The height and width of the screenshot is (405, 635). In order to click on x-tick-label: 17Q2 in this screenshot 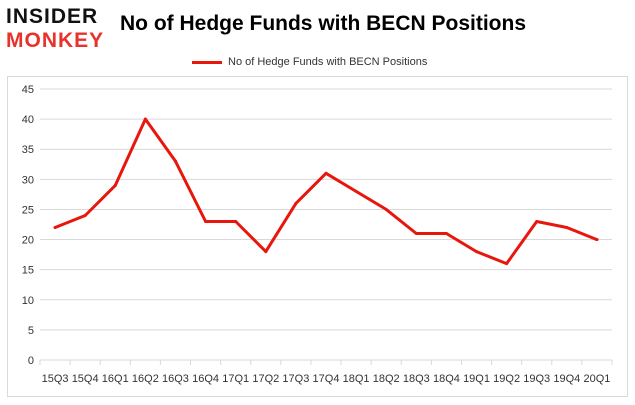, I will do `click(265, 379)`.